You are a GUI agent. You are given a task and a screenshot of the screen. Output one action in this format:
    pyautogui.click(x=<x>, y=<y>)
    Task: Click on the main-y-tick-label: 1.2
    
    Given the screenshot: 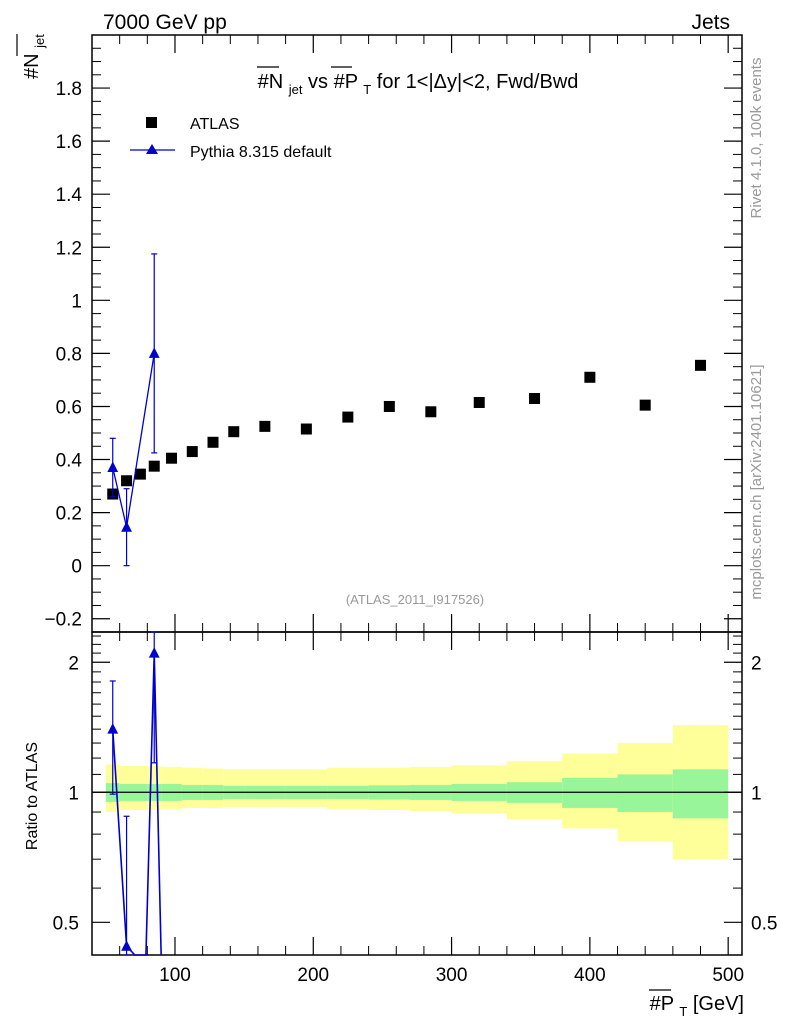 What is the action you would take?
    pyautogui.click(x=69, y=248)
    